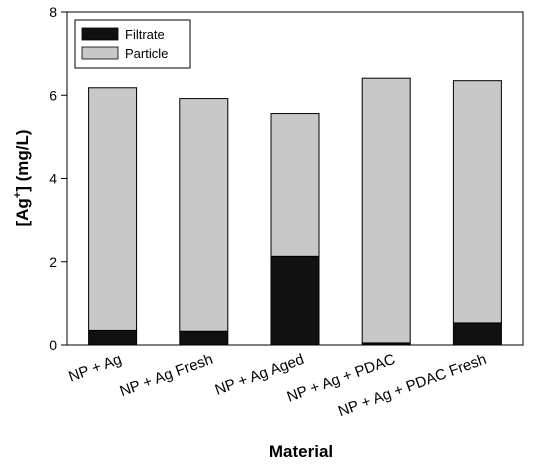 This screenshot has width=550, height=468. Describe the element at coordinates (412, 385) in the screenshot. I see `x-tick-label: NP + Ag + PDAC Fresh` at that location.